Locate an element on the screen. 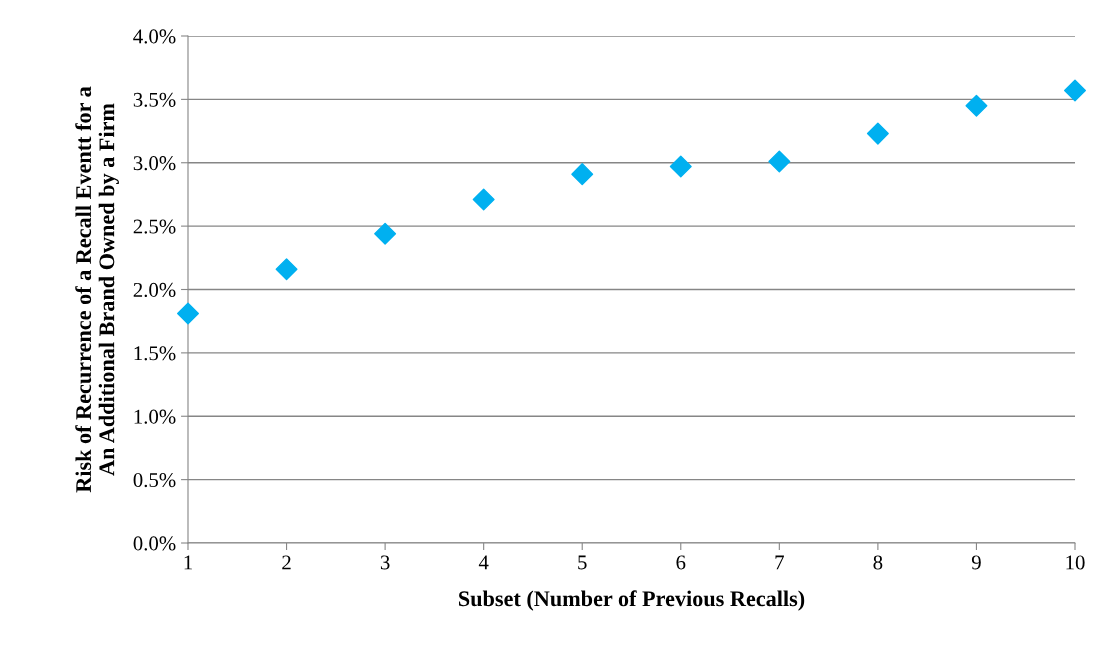 This screenshot has width=1109, height=656. y-tick-label: 2.0% is located at coordinates (154, 290).